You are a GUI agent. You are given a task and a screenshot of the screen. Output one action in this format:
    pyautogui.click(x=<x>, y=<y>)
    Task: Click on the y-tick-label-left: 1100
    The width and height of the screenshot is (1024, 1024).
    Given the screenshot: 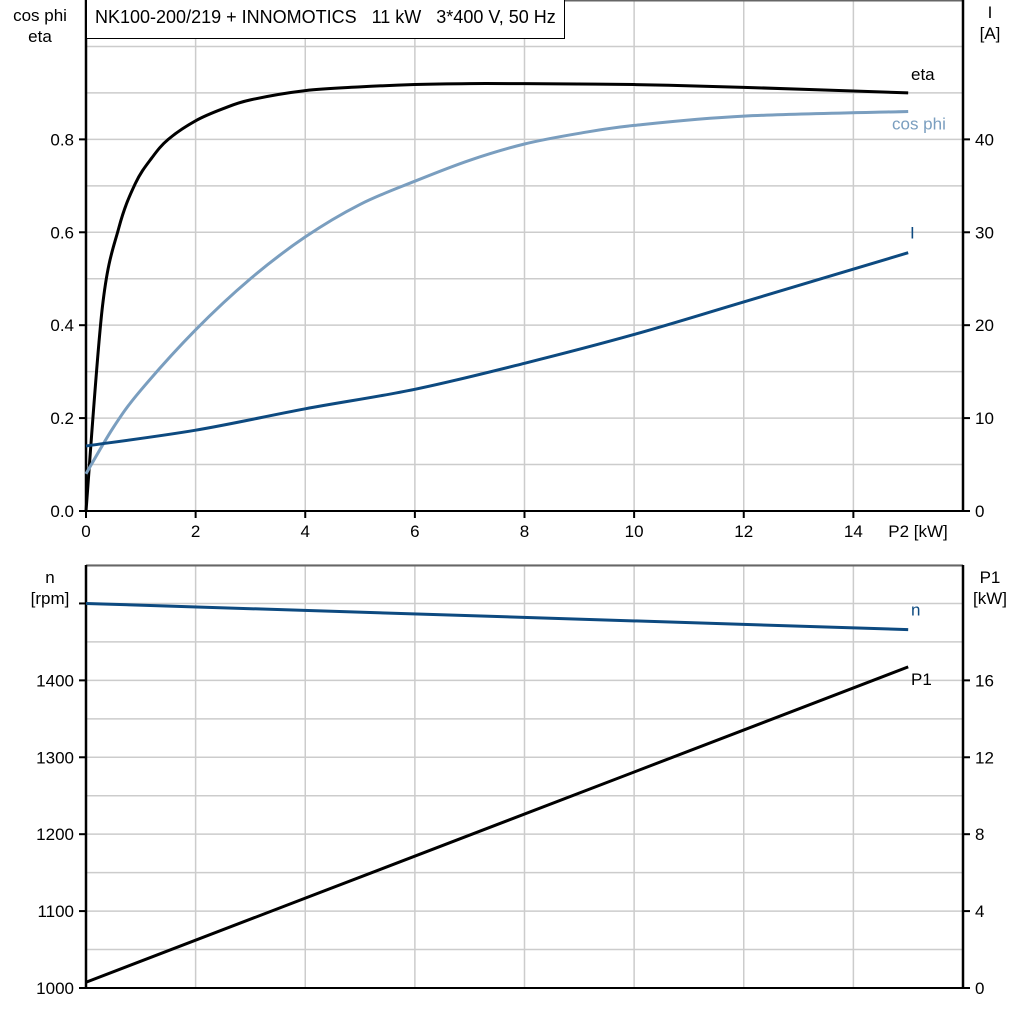 What is the action you would take?
    pyautogui.click(x=55, y=911)
    